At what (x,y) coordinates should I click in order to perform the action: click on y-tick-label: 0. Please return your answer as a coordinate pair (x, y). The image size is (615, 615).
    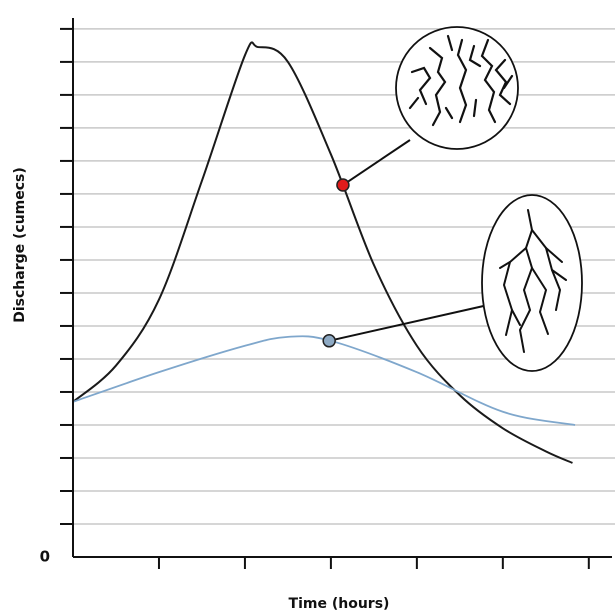
    Looking at the image, I should click on (45, 557).